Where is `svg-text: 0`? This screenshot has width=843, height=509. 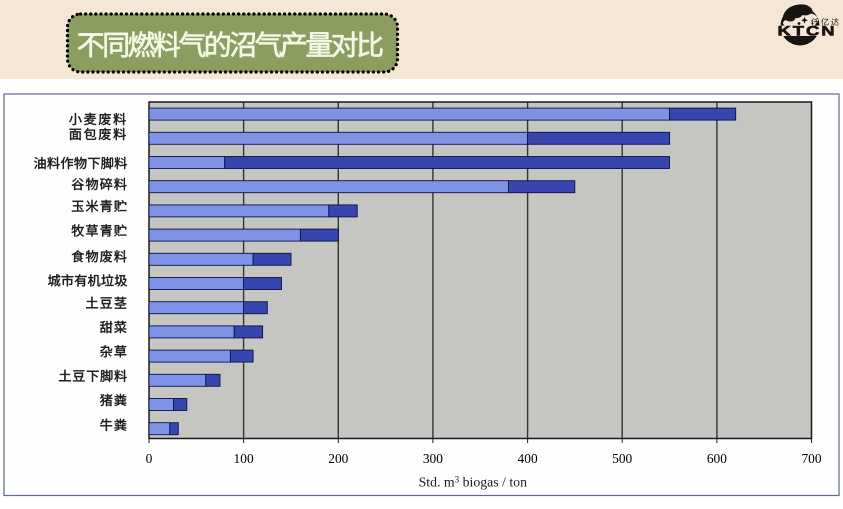
svg-text: 0 is located at coordinates (149, 458).